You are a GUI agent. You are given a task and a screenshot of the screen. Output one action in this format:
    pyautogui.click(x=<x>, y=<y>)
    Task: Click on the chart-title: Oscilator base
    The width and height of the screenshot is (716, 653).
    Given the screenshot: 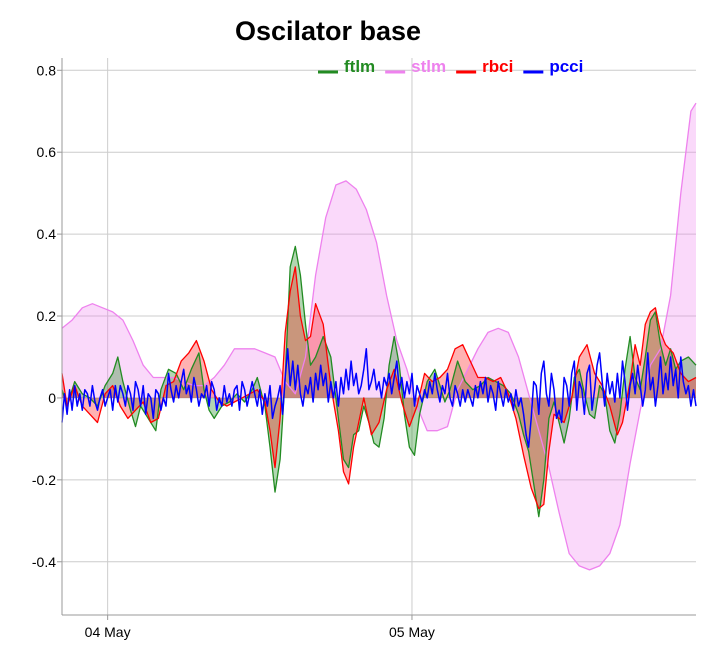 What is the action you would take?
    pyautogui.click(x=328, y=31)
    